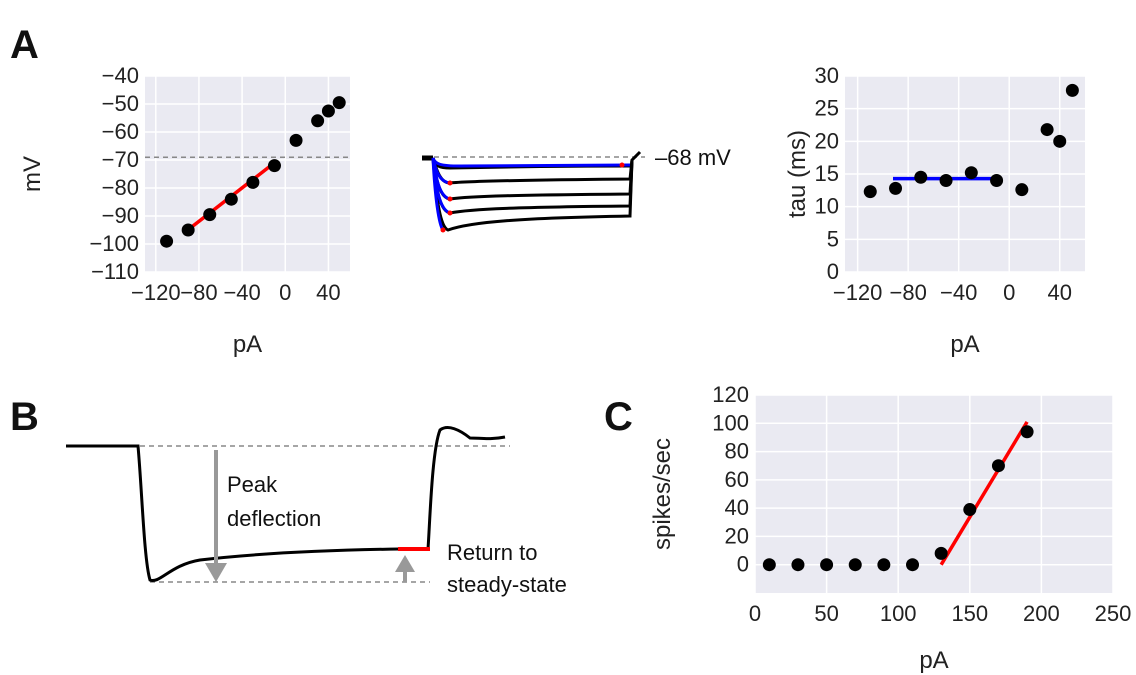 Image resolution: width=1136 pixels, height=675 pixels. I want to click on y-axis-label: mV, so click(32, 174).